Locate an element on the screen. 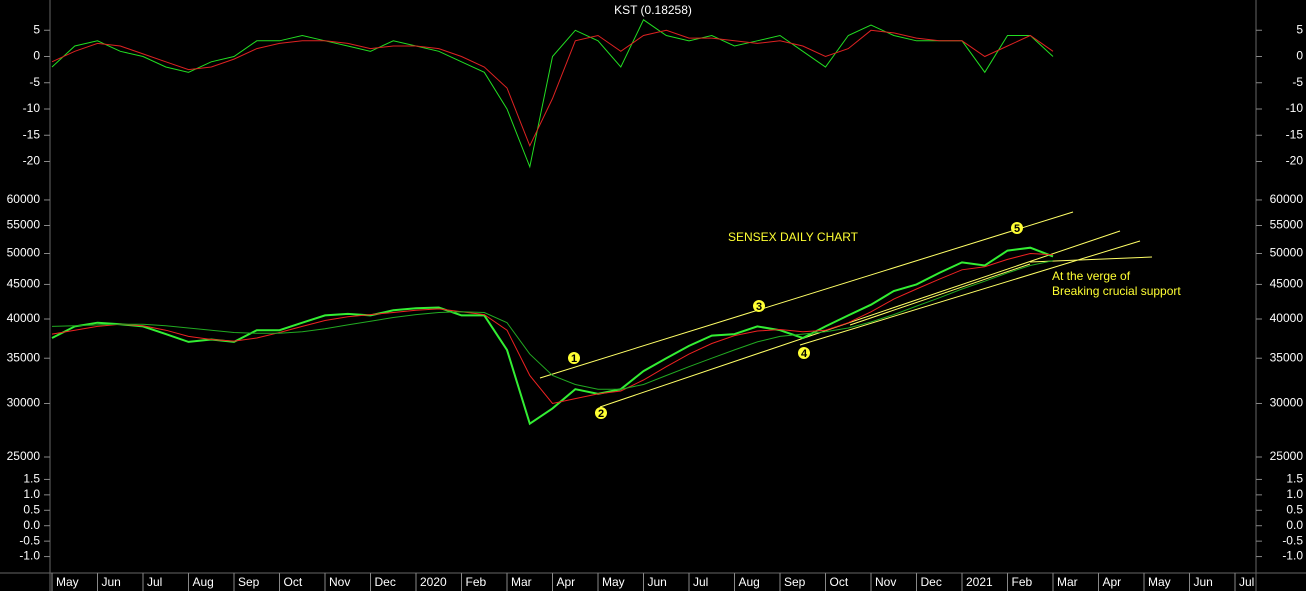 This screenshot has width=1306, height=591. wave-label: 3 is located at coordinates (759, 307).